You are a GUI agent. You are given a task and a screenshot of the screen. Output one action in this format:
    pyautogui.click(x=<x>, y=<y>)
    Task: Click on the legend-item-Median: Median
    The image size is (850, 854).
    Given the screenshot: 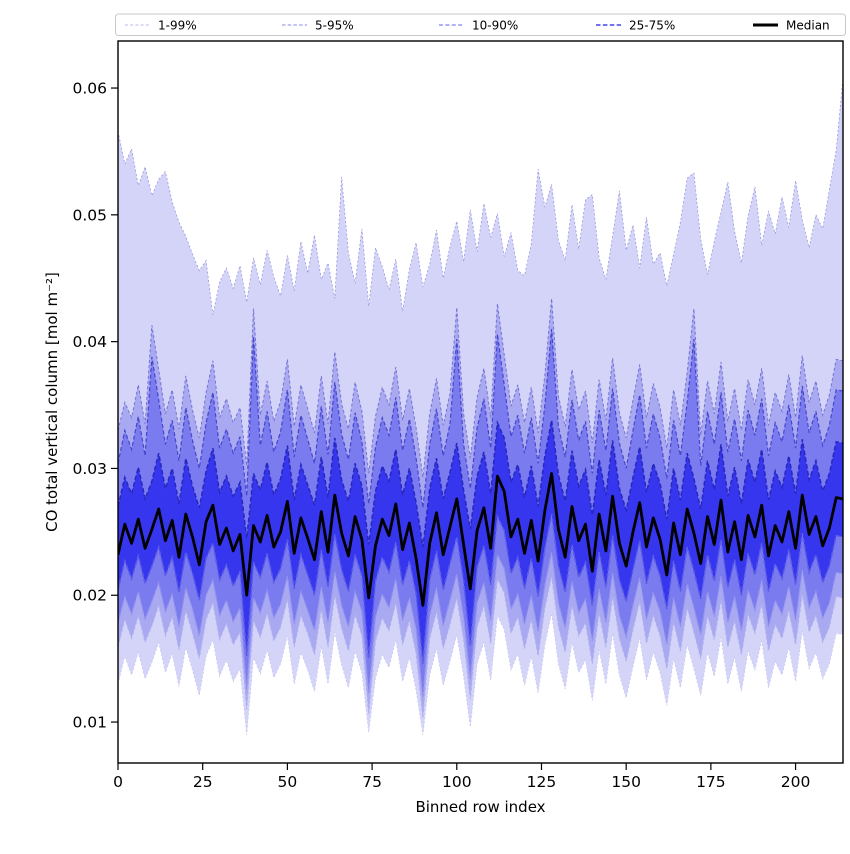 What is the action you would take?
    pyautogui.click(x=791, y=26)
    